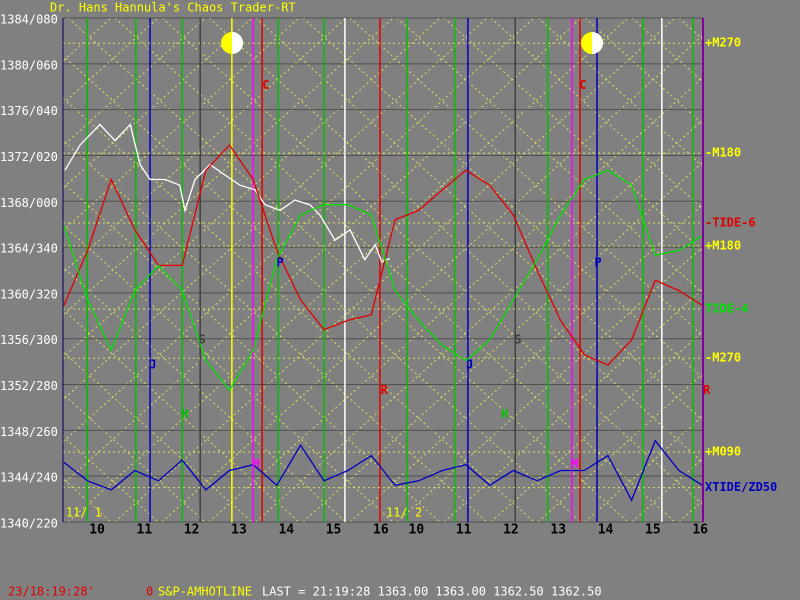 This screenshot has width=800, height=600. What do you see at coordinates (29, 203) in the screenshot?
I see `y-tick-label: 1368/000` at bounding box center [29, 203].